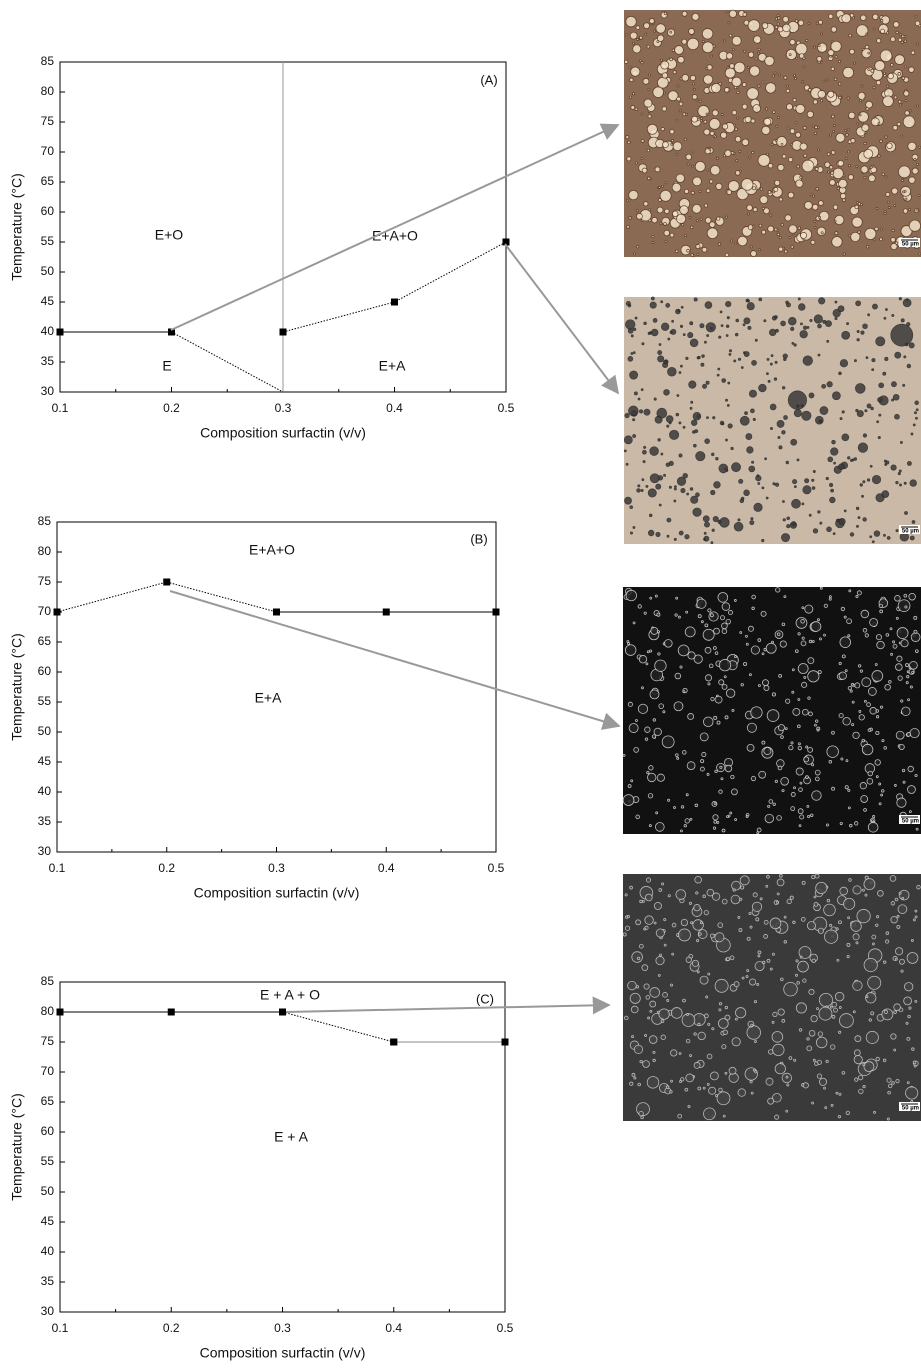 The image size is (921, 1369). Describe the element at coordinates (57, 868) in the screenshot. I see `x-tick-label: 0.1` at that location.